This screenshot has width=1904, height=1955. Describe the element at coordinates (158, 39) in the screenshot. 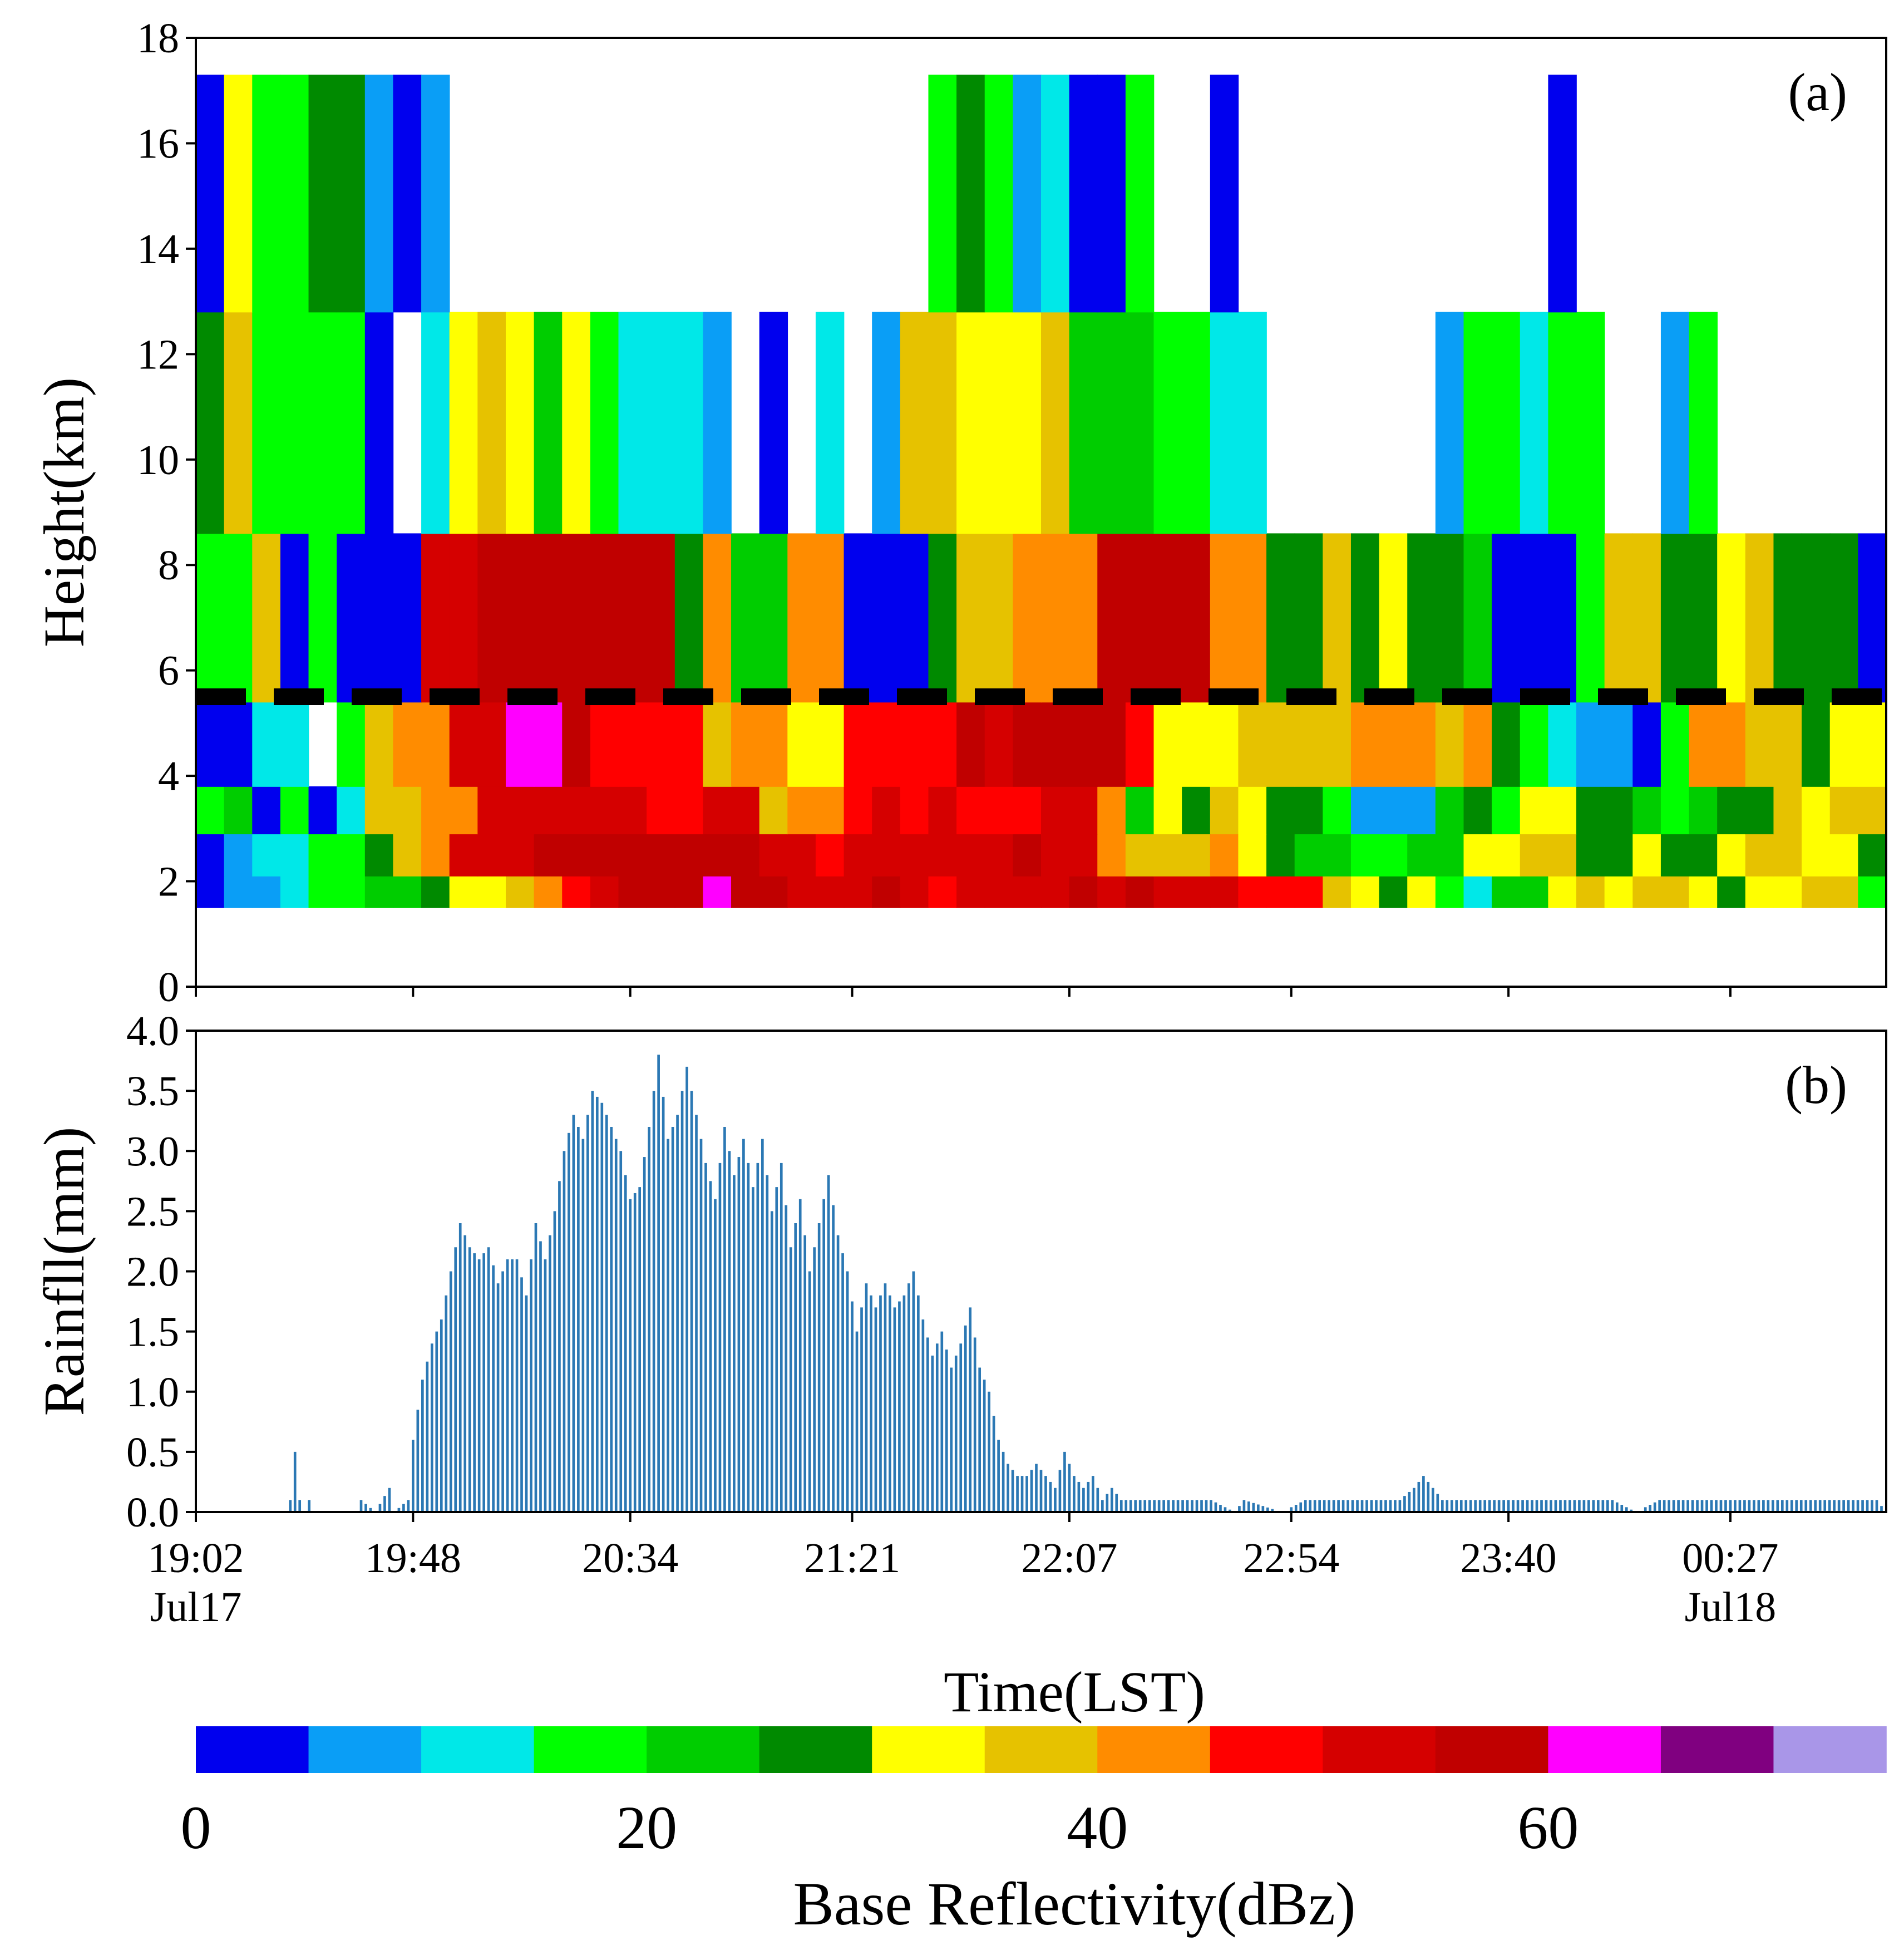

I see `y-tick-label: 18` at that location.